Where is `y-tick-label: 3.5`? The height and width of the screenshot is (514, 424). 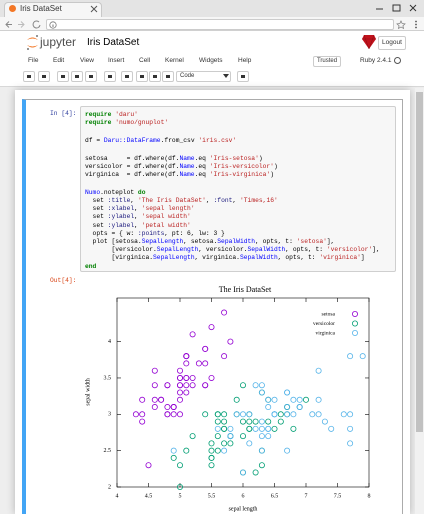
y-tick-label: 3.5 is located at coordinates (108, 378).